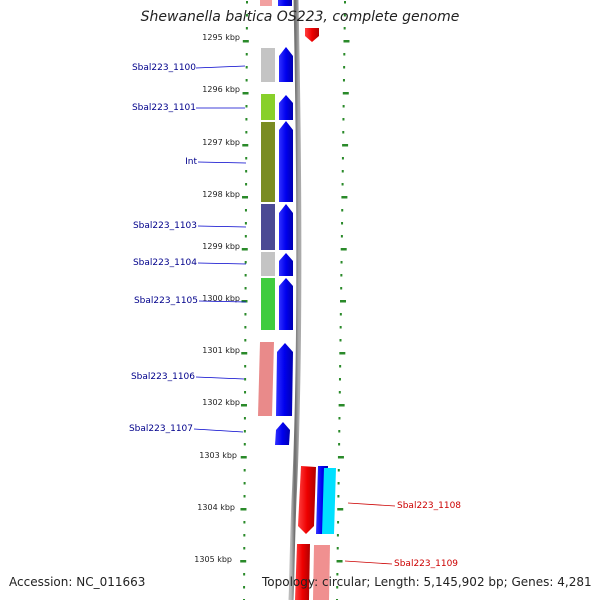 The image size is (600, 604). Describe the element at coordinates (295, 300) in the screenshot. I see `chromosome-backbone` at that location.